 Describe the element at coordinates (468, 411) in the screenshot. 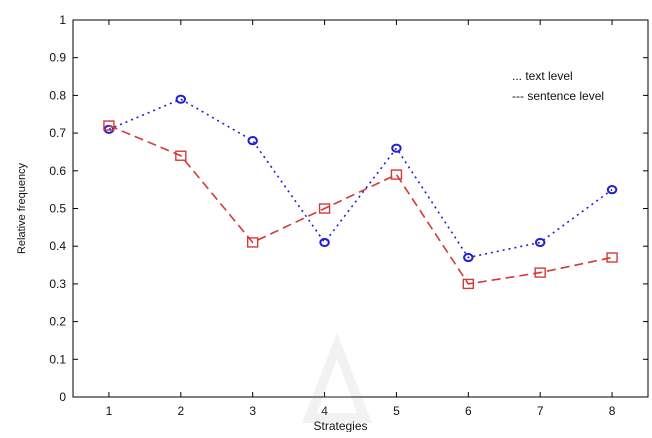

I see `x-tick-label: 6` at that location.